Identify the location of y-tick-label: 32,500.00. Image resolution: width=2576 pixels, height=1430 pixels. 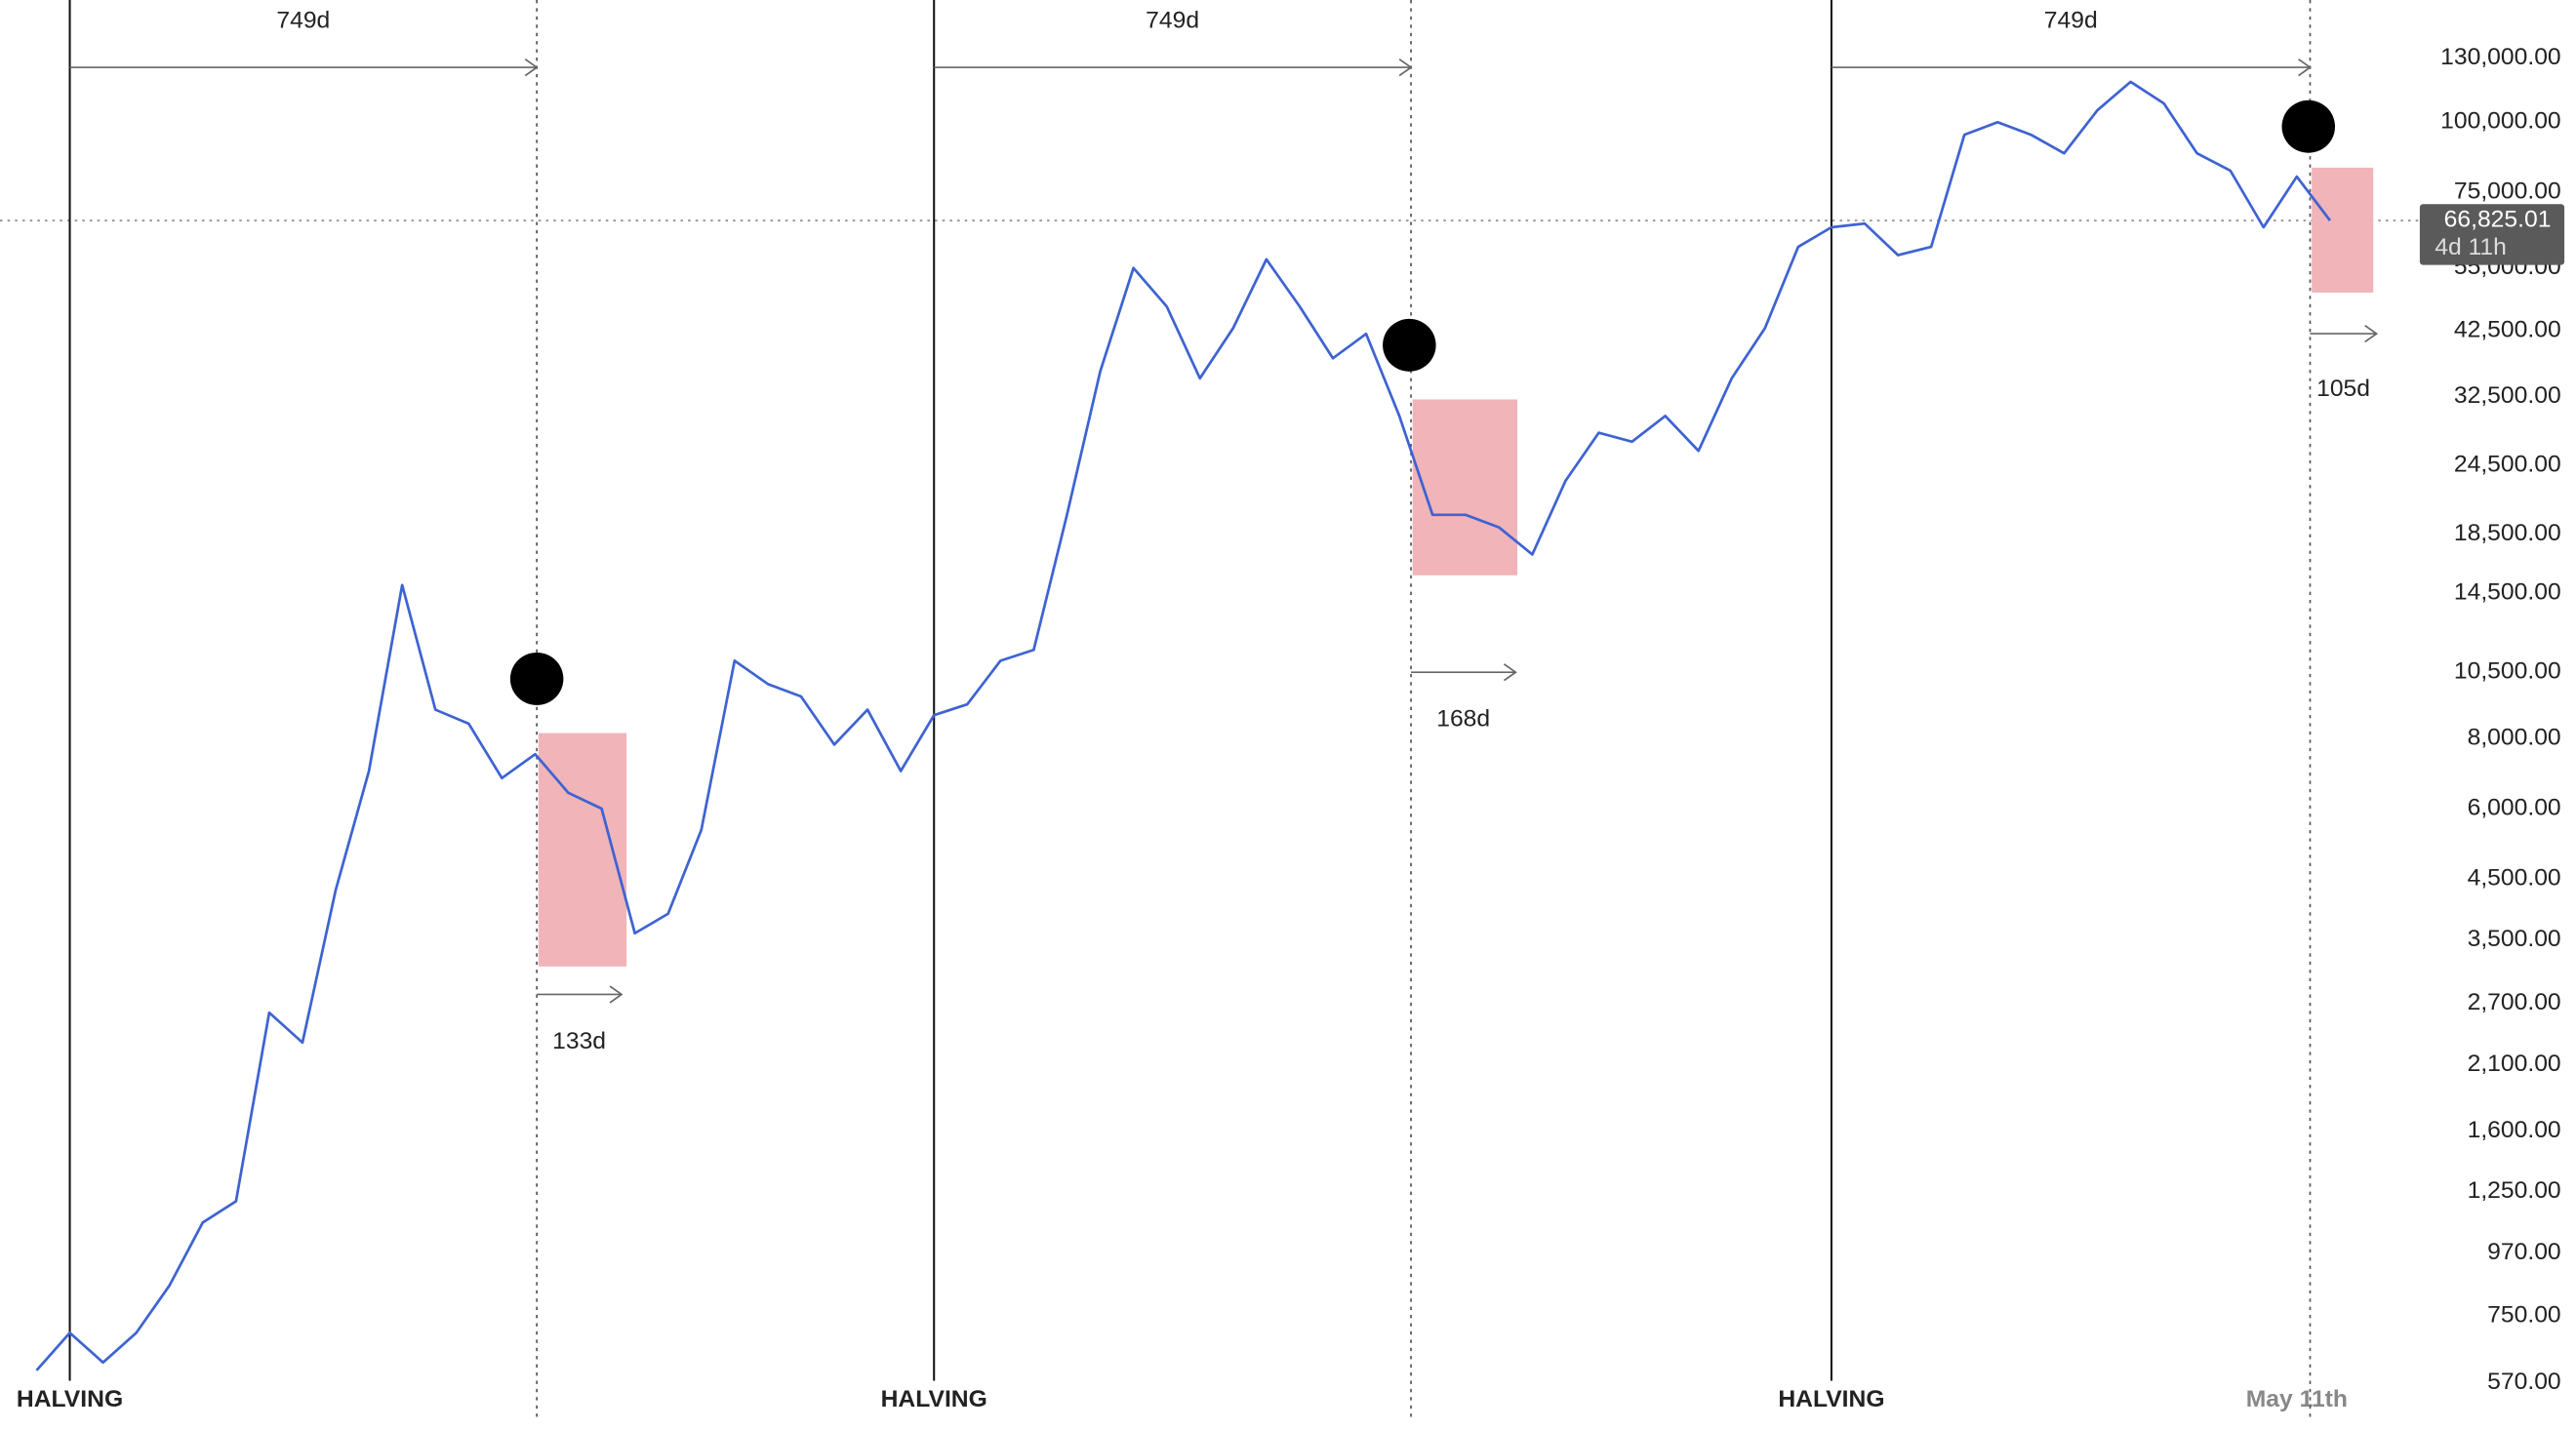
(2507, 395).